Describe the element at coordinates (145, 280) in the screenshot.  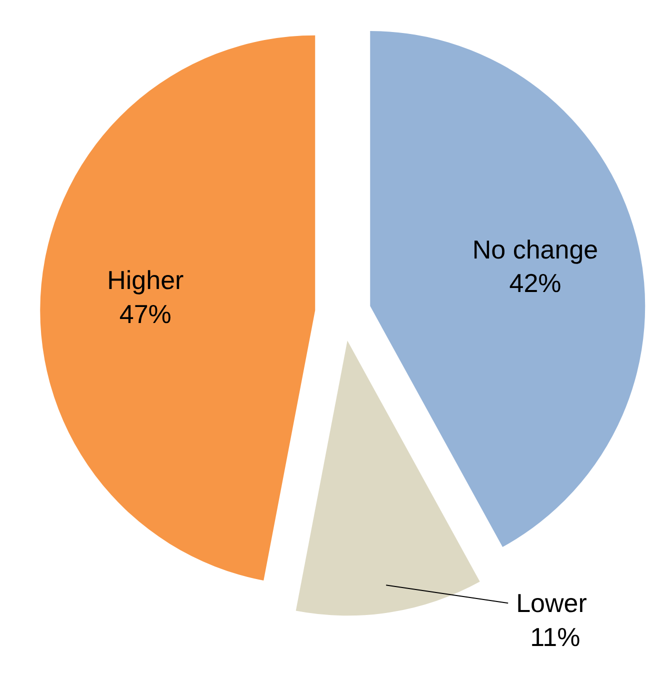
I see `slice-label: Higher` at that location.